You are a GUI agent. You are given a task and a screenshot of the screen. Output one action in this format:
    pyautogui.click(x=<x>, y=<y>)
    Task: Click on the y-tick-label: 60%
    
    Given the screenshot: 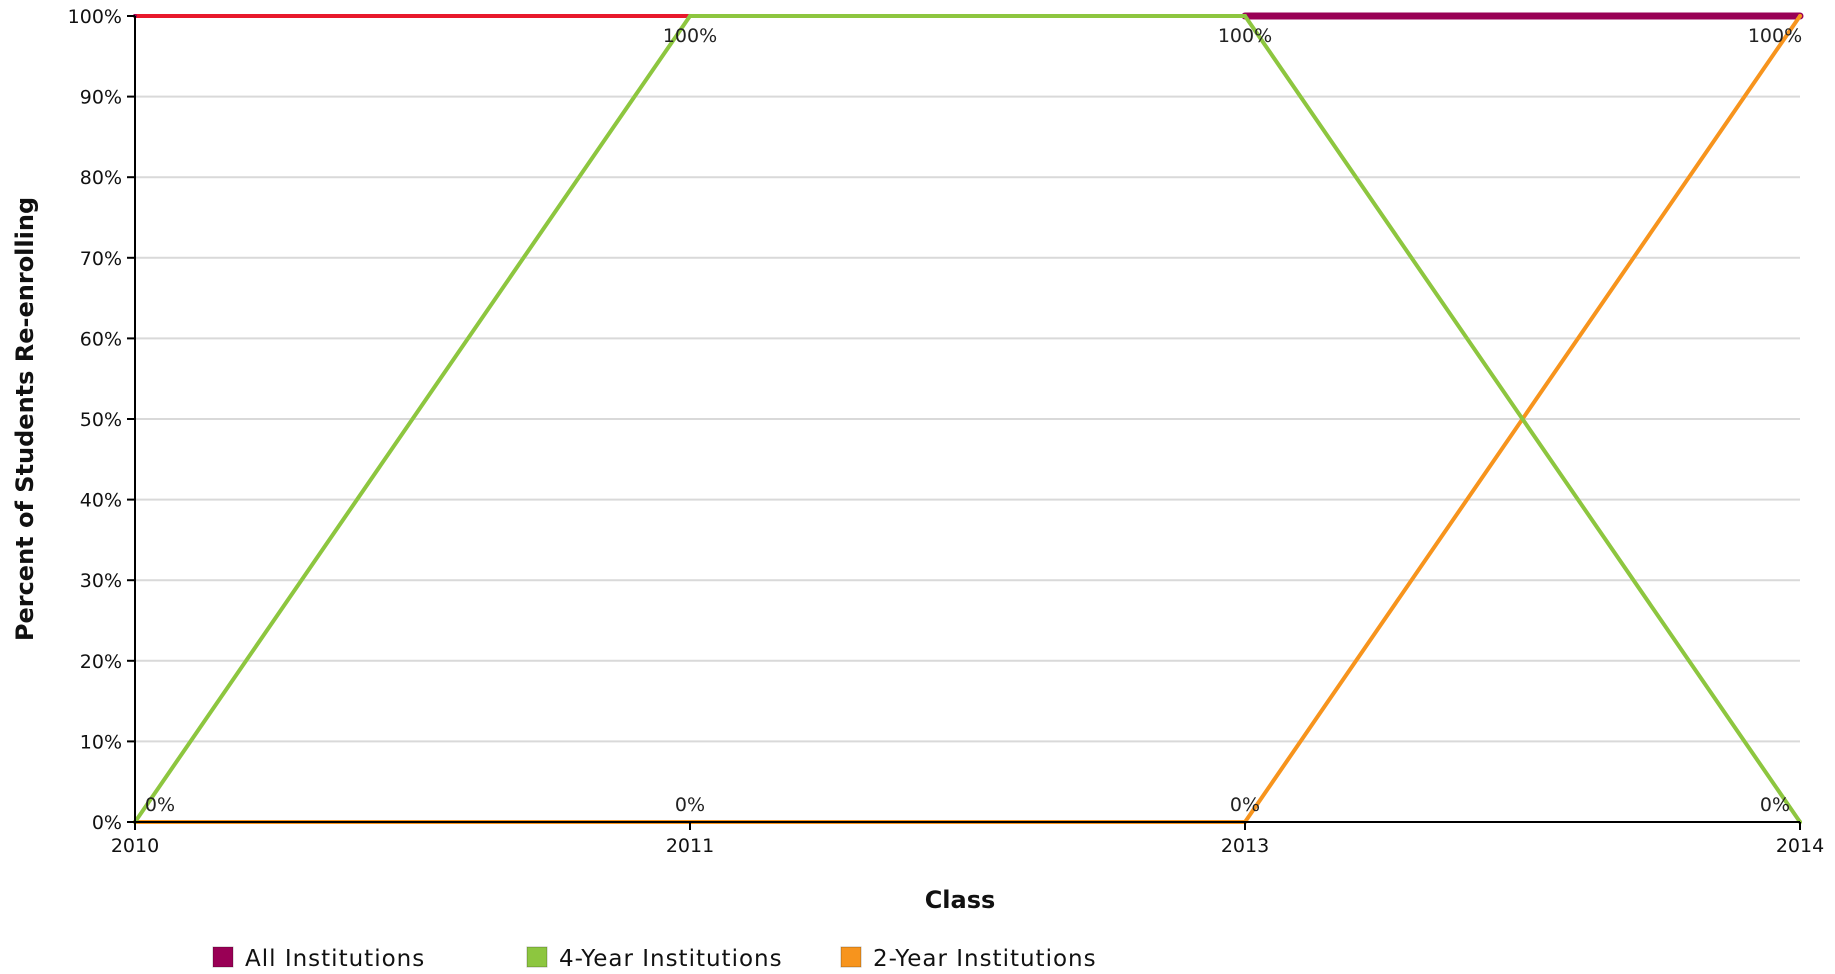 What is the action you would take?
    pyautogui.click(x=101, y=339)
    